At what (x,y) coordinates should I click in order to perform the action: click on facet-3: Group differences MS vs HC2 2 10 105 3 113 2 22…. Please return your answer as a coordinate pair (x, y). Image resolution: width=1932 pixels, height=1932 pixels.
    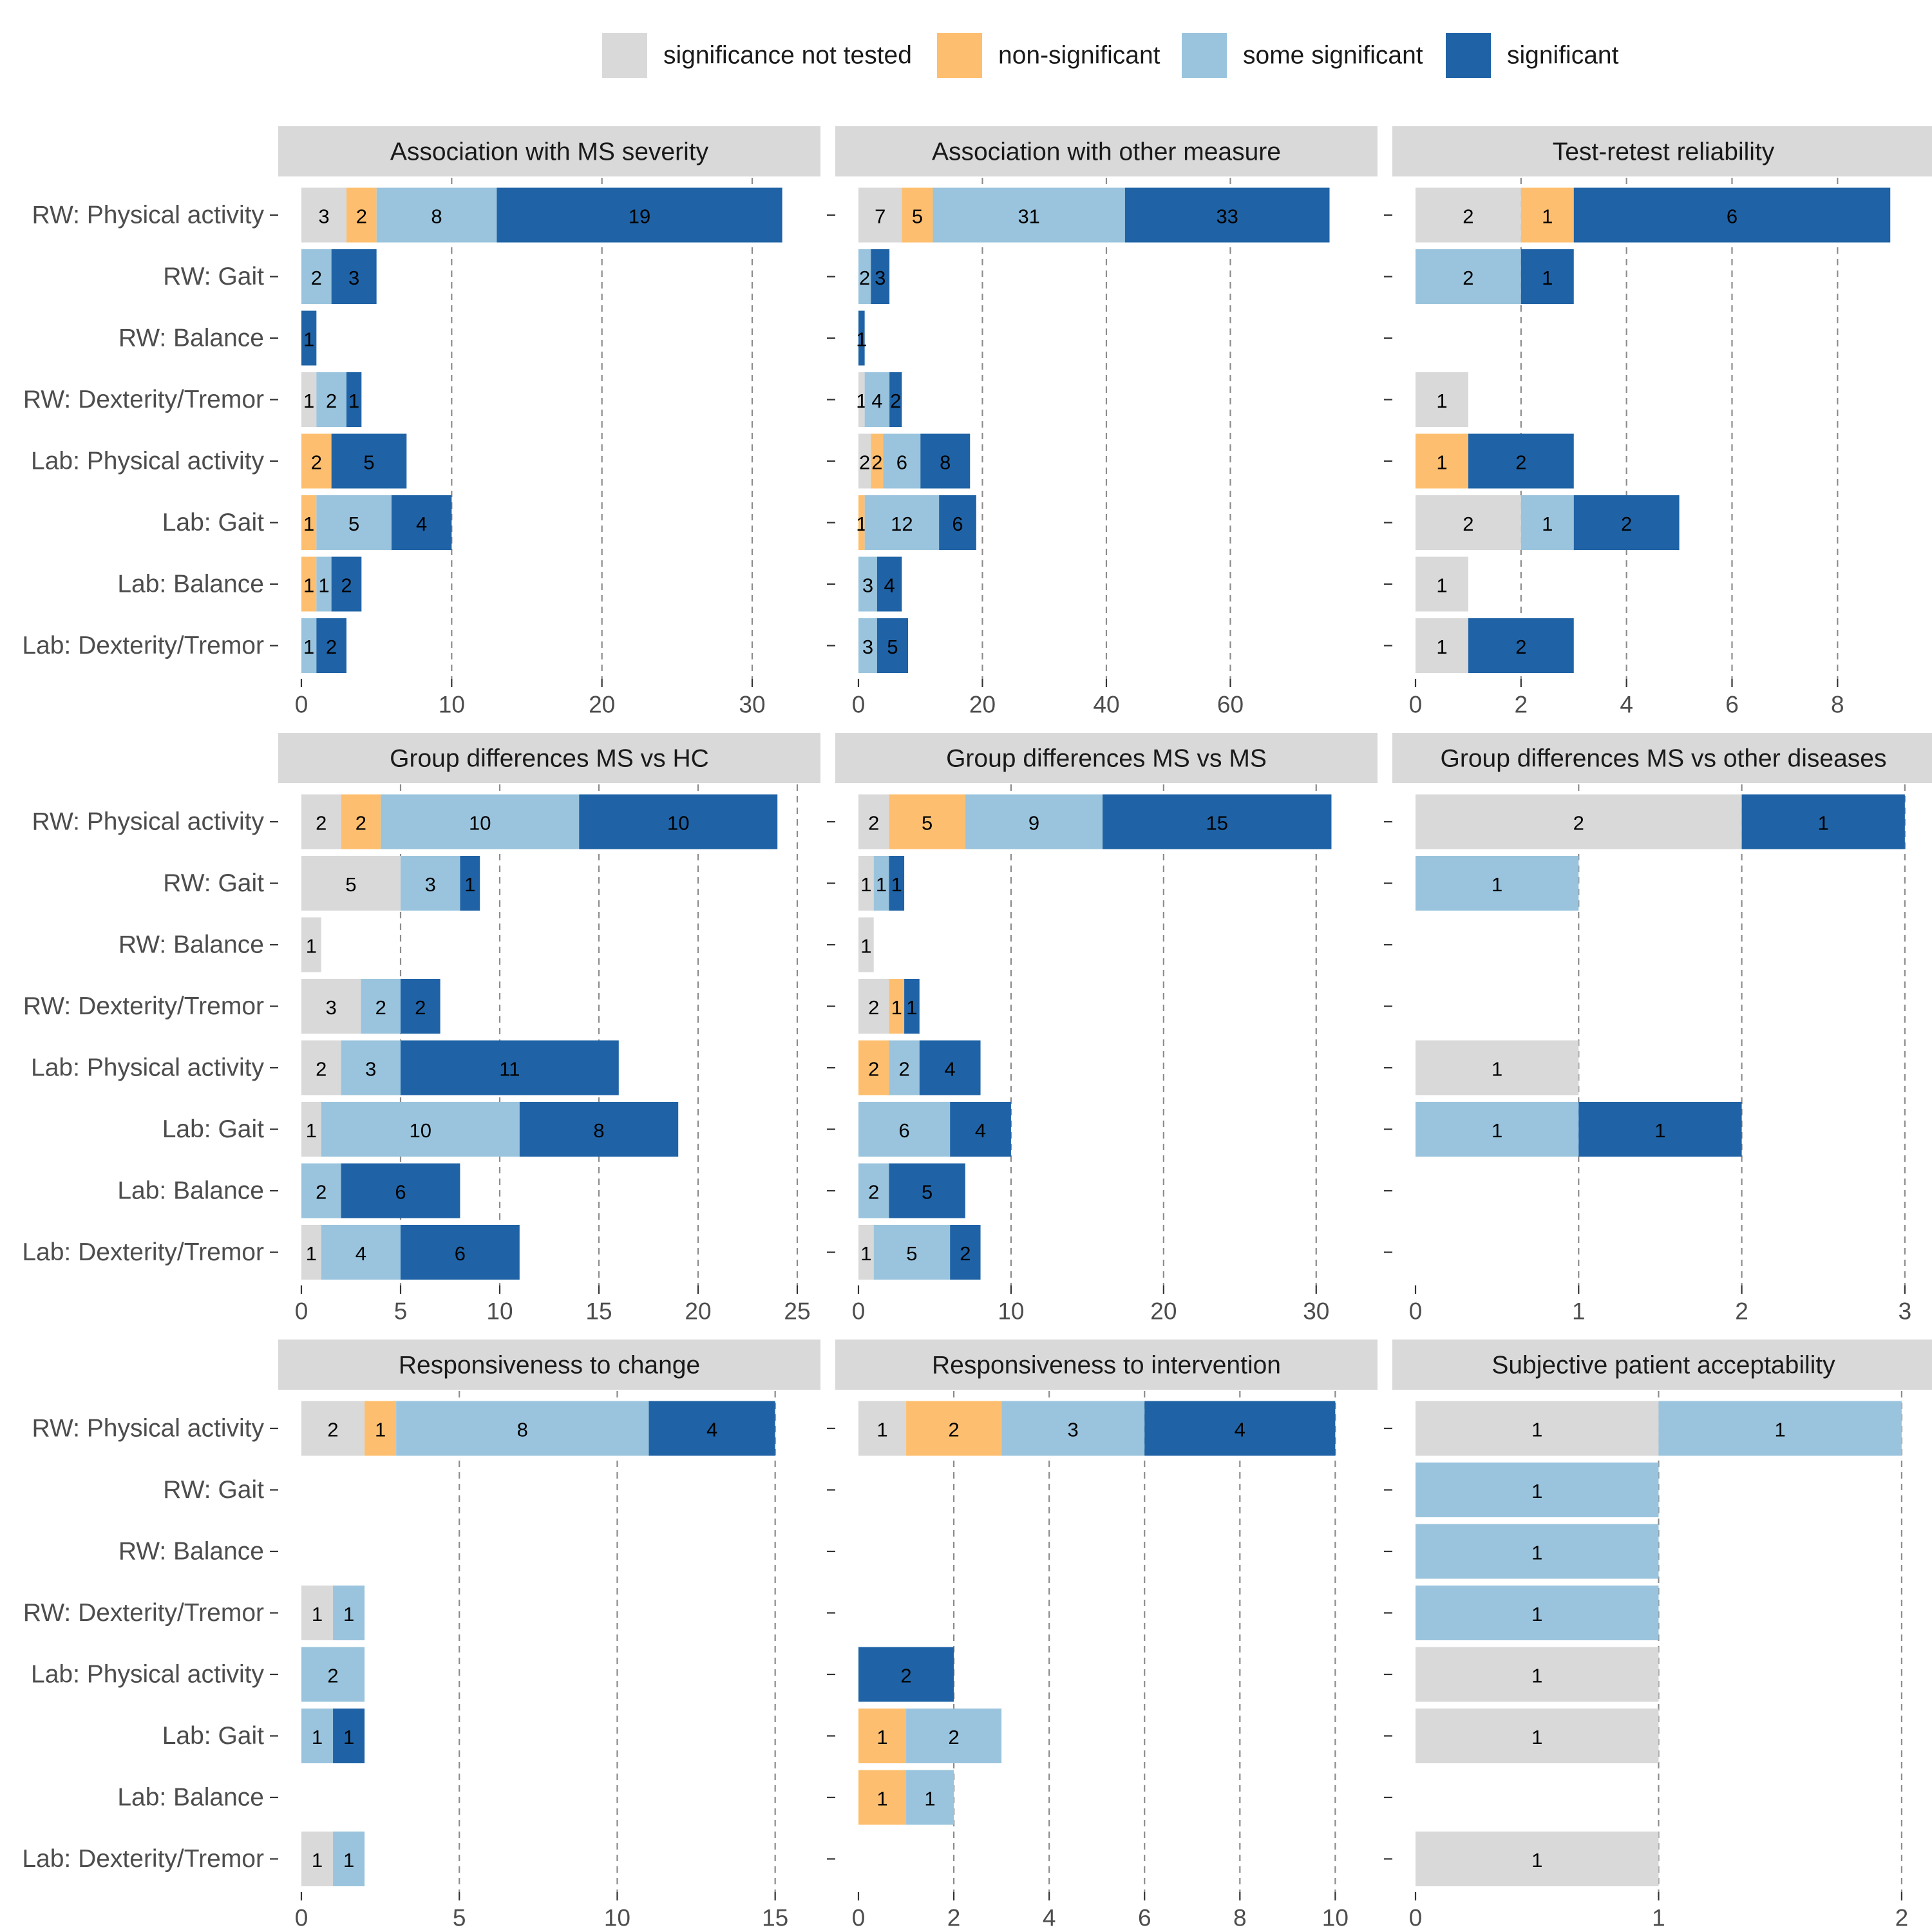
    Looking at the image, I should click on (421, 1029).